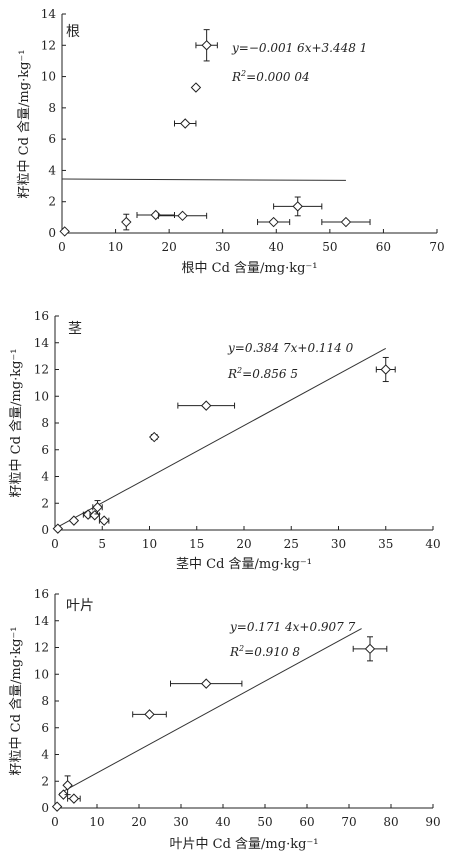 Image resolution: width=474 pixels, height=865 pixels. I want to click on regression-equation: y=−0.001 6x+3.448 1, so click(299, 48).